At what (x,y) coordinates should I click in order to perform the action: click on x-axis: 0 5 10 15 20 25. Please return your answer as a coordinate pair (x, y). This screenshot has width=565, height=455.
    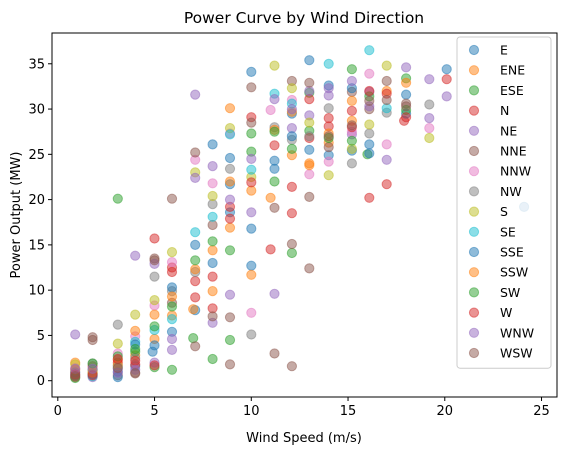
    Looking at the image, I should click on (302, 408).